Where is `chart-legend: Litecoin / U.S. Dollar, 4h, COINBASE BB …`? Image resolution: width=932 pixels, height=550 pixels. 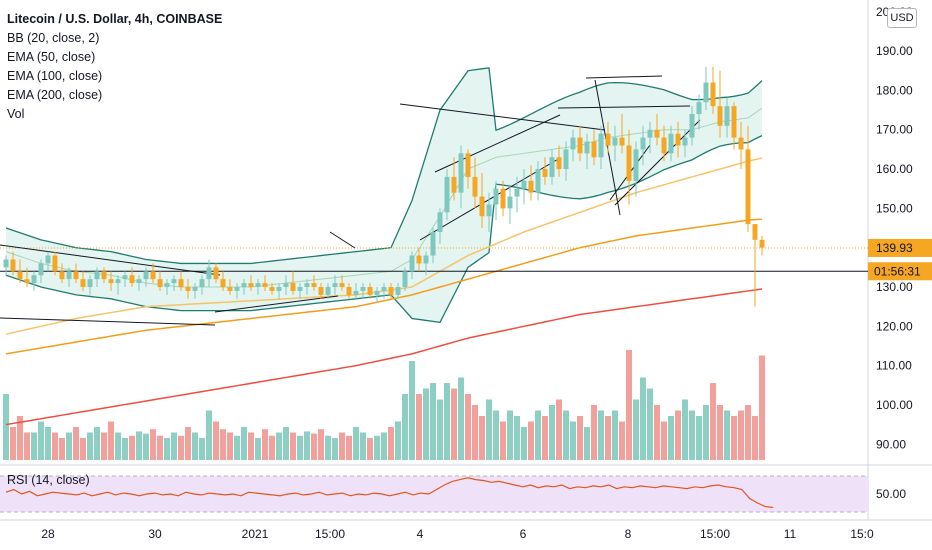
chart-legend: Litecoin / U.S. Dollar, 4h, COINBASE BB … is located at coordinates (114, 67).